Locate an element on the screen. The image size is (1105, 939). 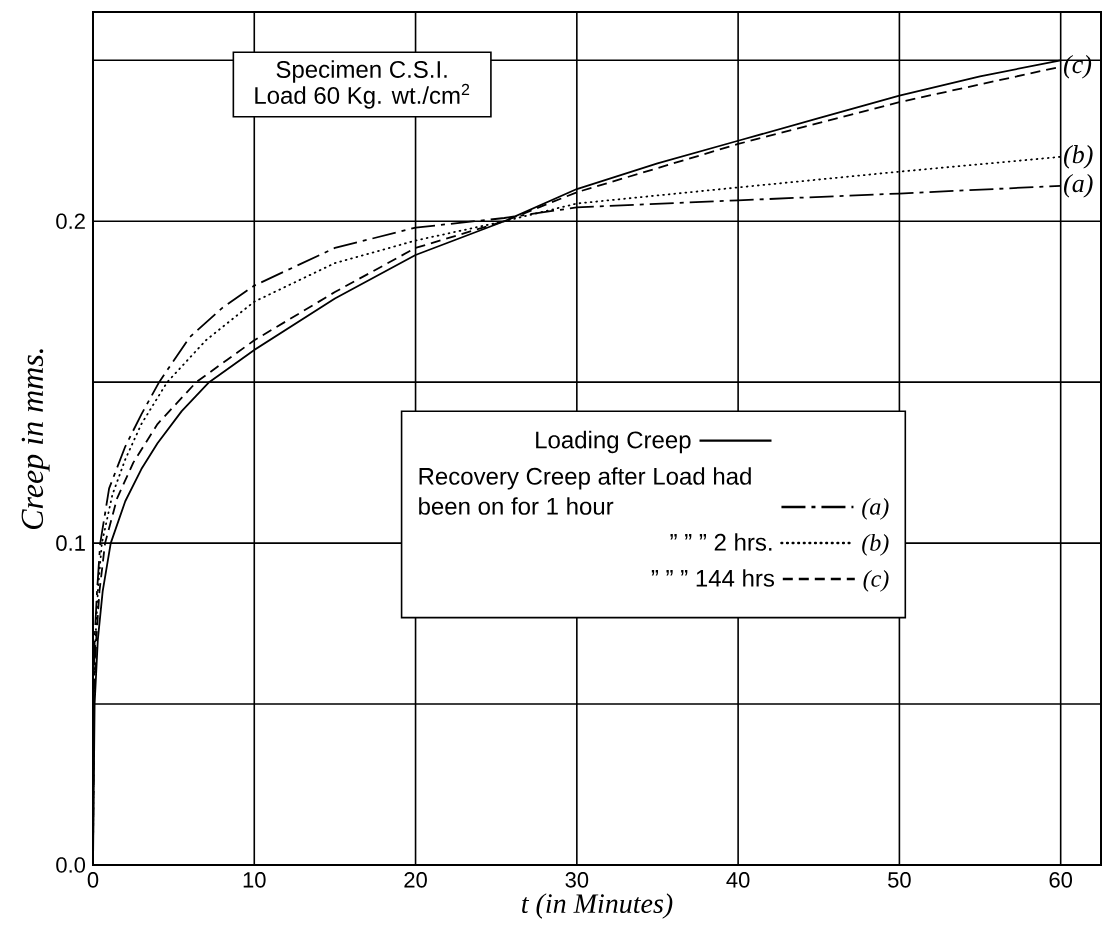
x-tick-label: 0 is located at coordinates (93, 880).